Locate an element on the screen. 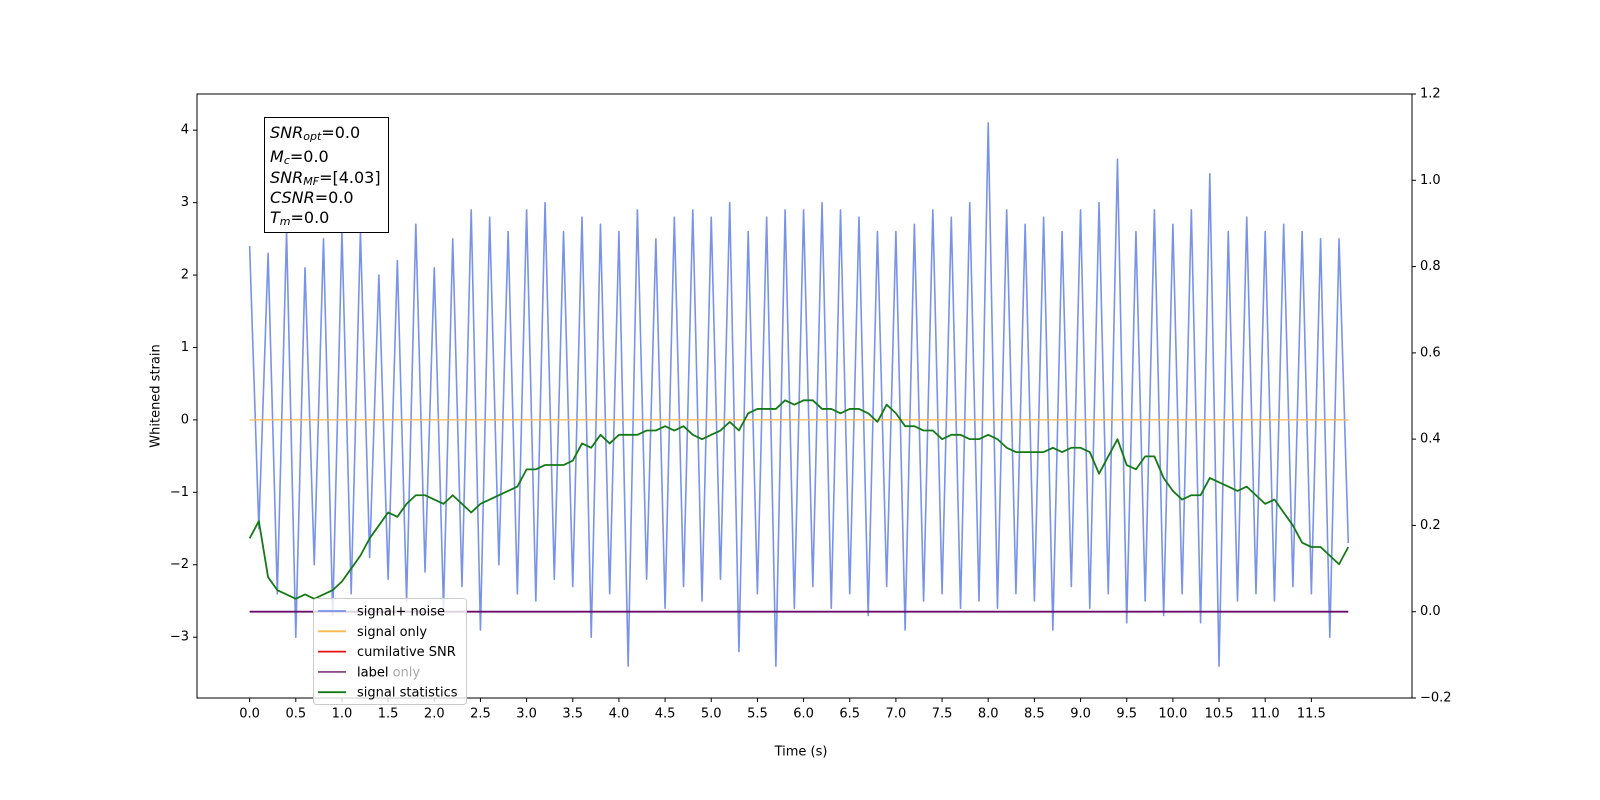 The image size is (1600, 800). y2-tick-label: 0.0 is located at coordinates (1430, 611).